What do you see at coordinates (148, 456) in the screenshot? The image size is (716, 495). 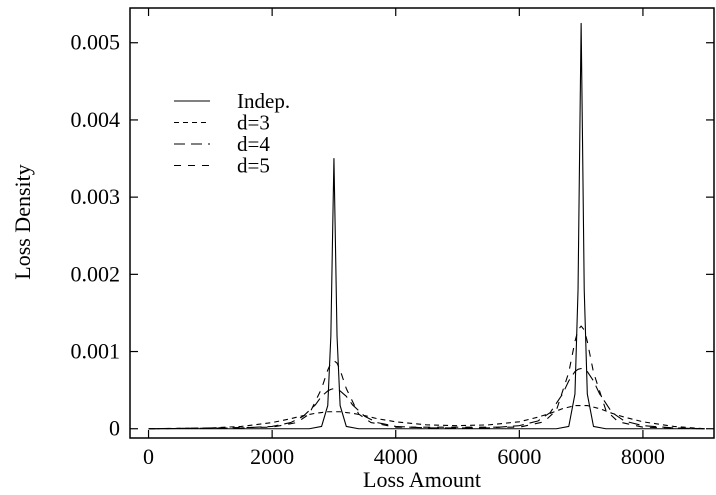 I see `x-tick-label: 0` at bounding box center [148, 456].